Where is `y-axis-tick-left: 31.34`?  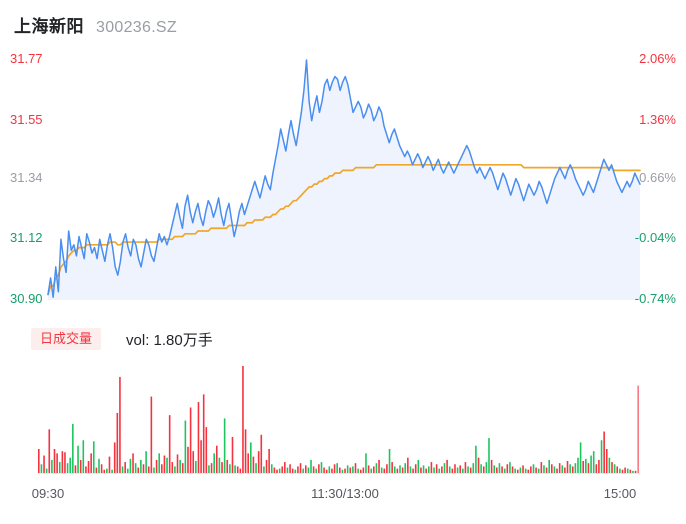 y-axis-tick-left: 31.34 is located at coordinates (26, 177).